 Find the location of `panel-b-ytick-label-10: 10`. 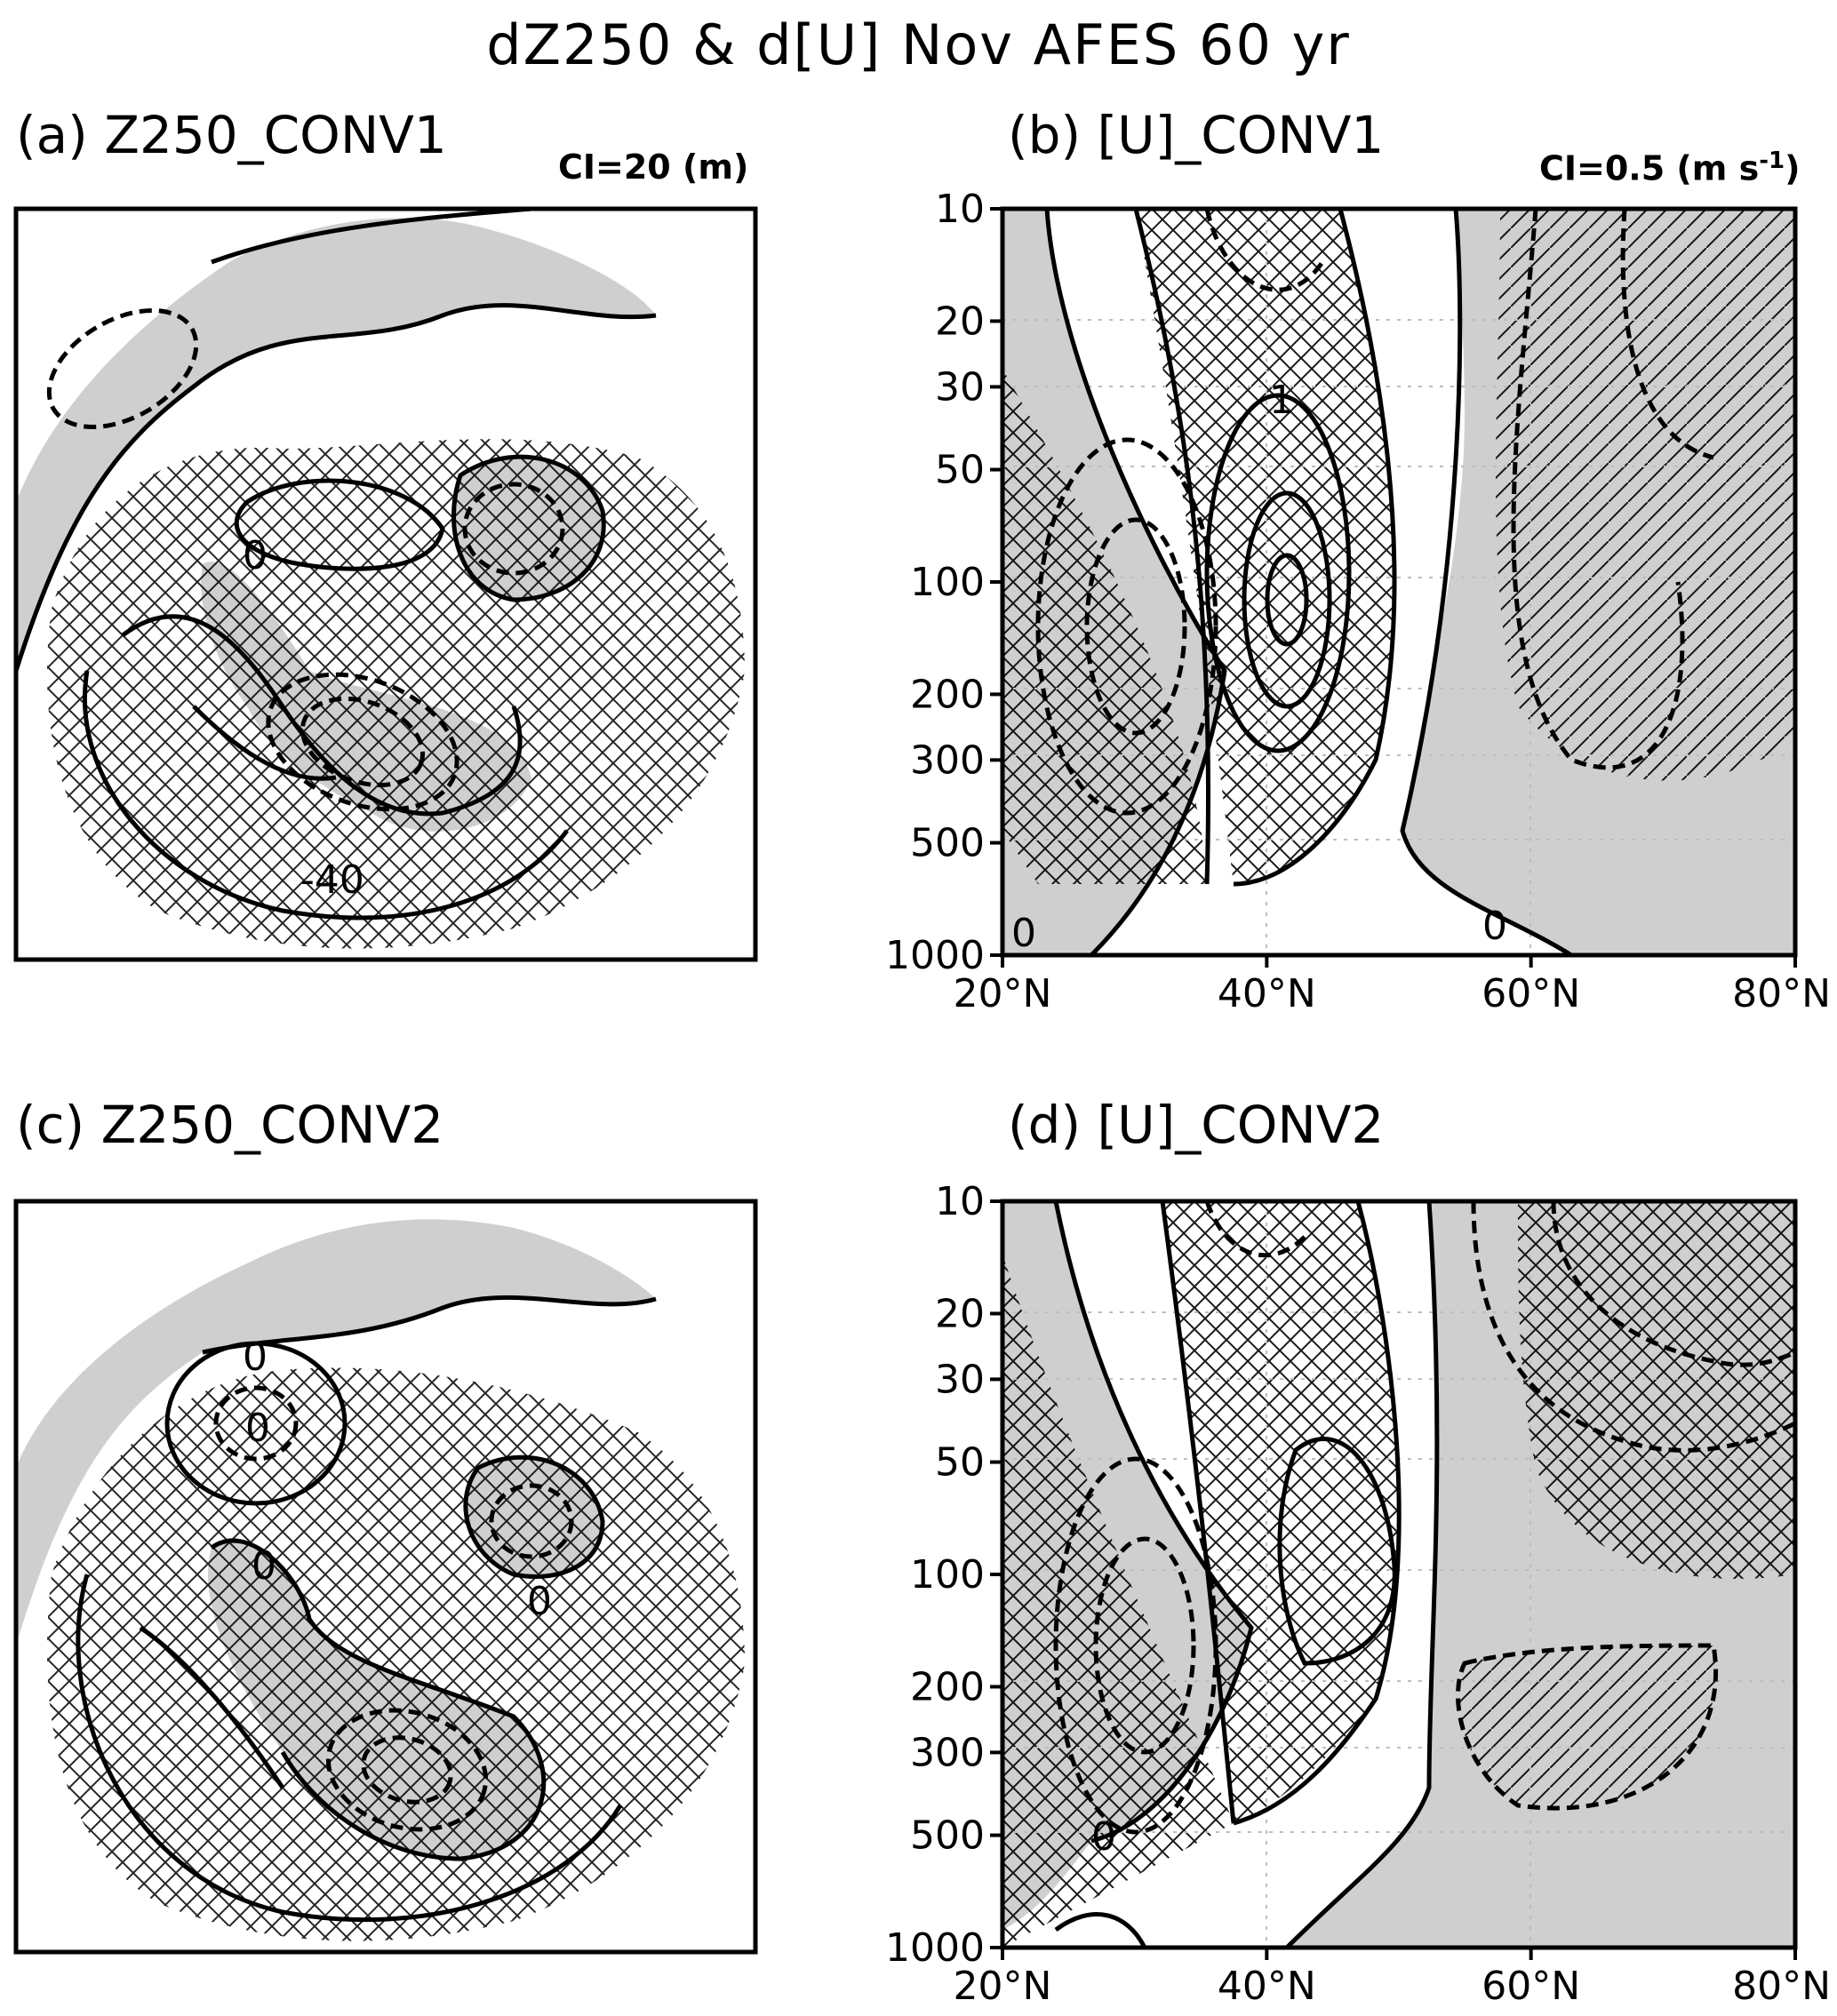

panel-b-ytick-label-10: 10 is located at coordinates (960, 210).